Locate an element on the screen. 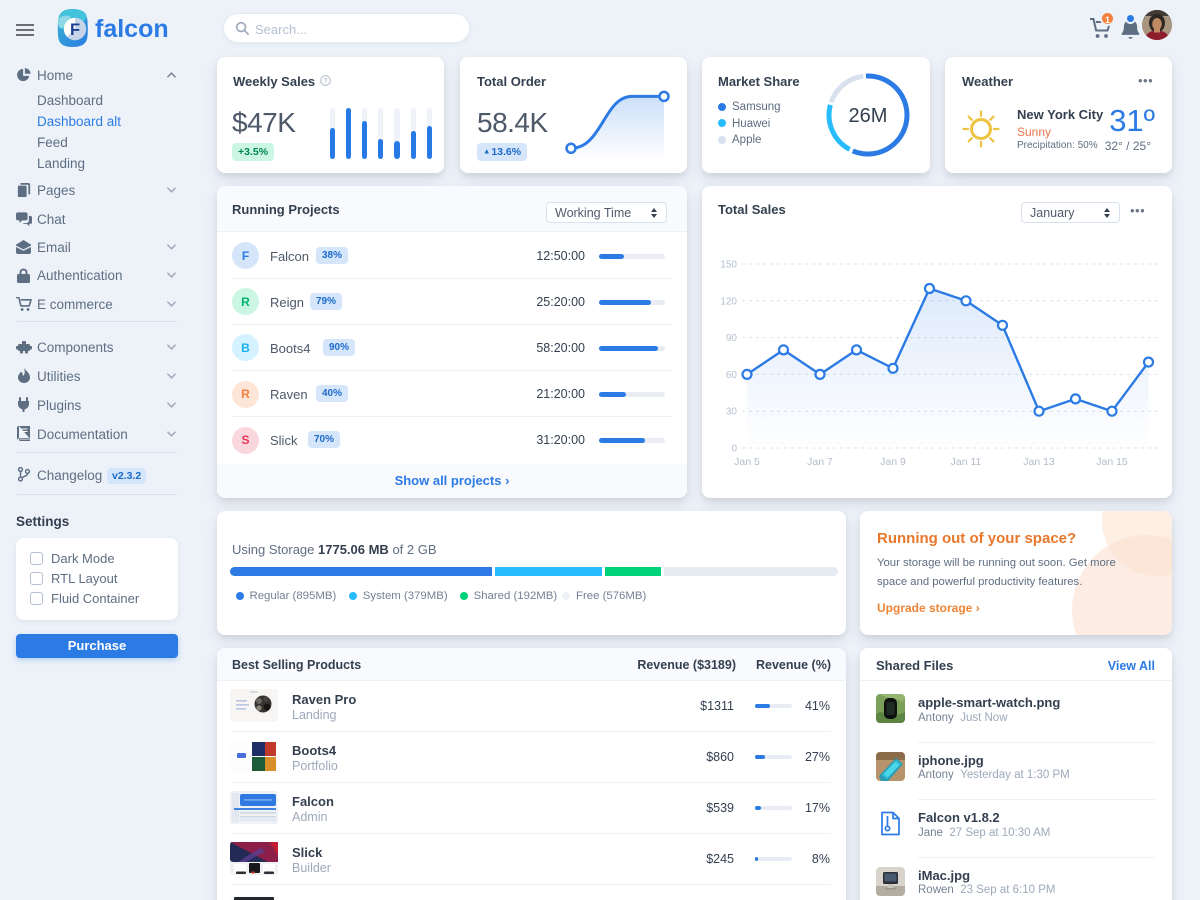  svg-text: 150 is located at coordinates (728, 265).